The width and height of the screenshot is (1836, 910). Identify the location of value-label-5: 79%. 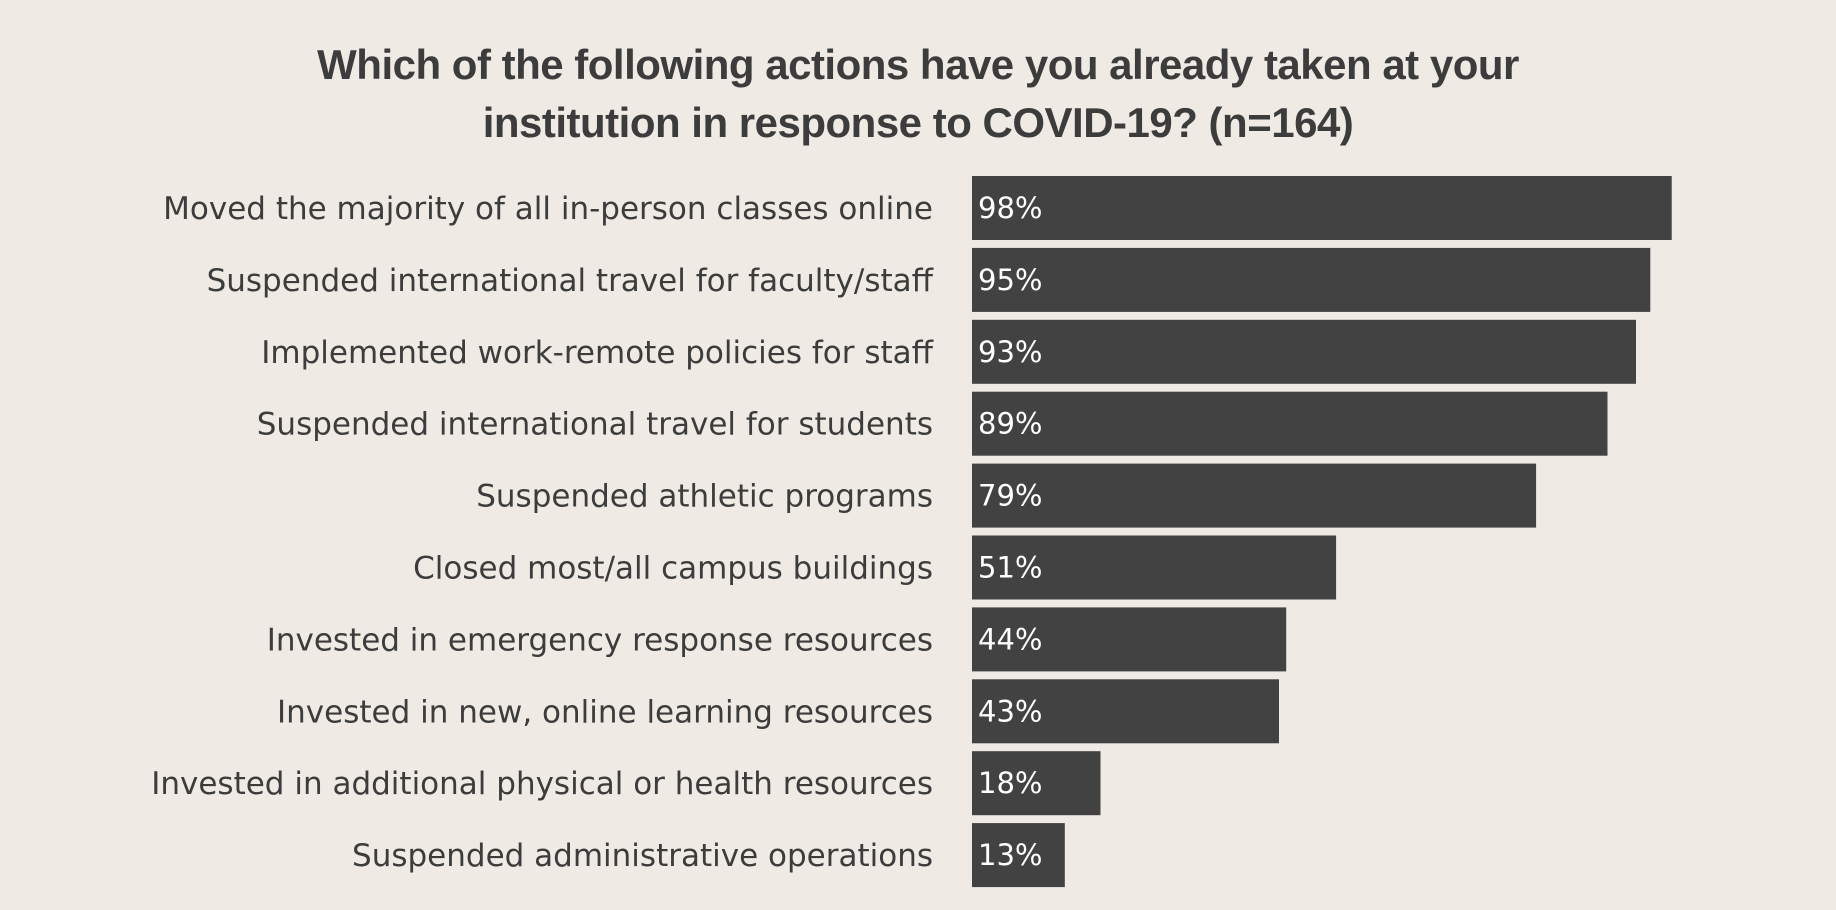
(1010, 496).